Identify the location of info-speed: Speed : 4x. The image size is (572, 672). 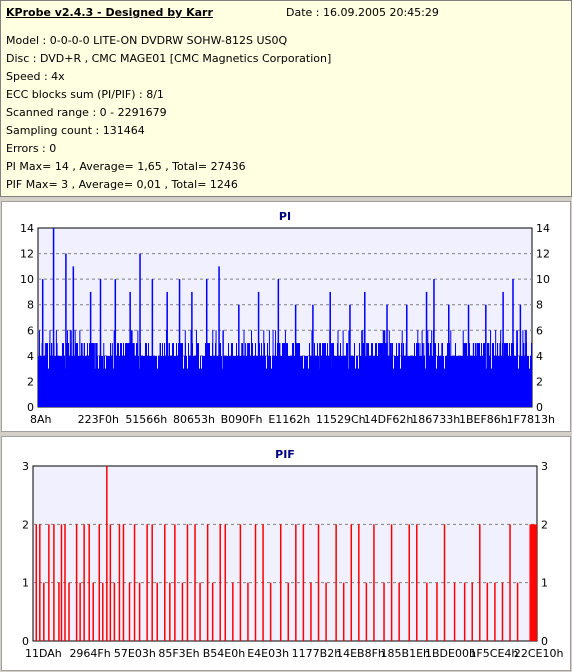
(35, 76).